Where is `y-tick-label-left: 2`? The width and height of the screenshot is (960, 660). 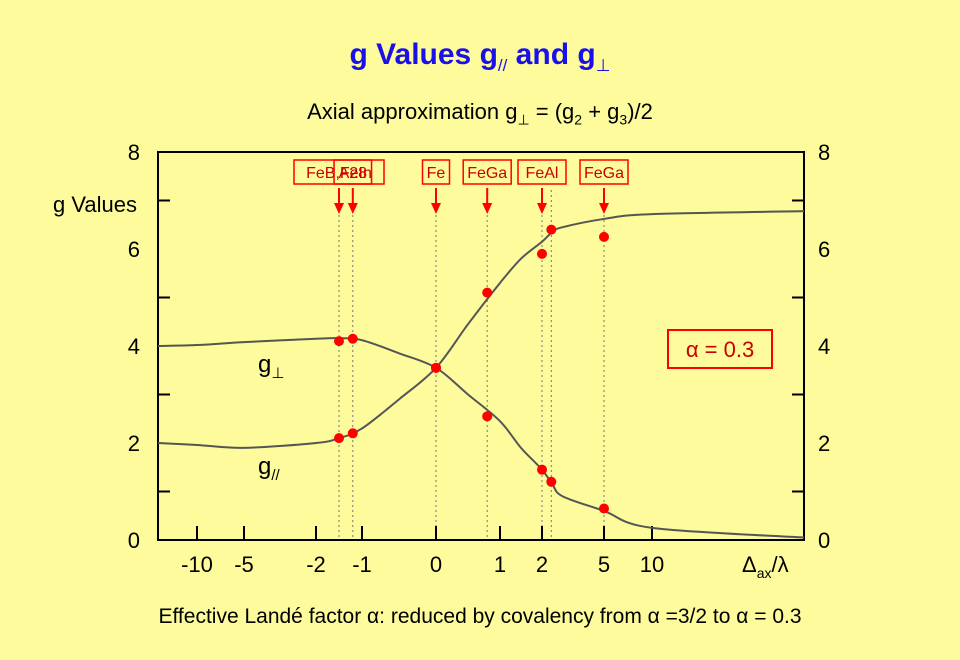 y-tick-label-left: 2 is located at coordinates (134, 443).